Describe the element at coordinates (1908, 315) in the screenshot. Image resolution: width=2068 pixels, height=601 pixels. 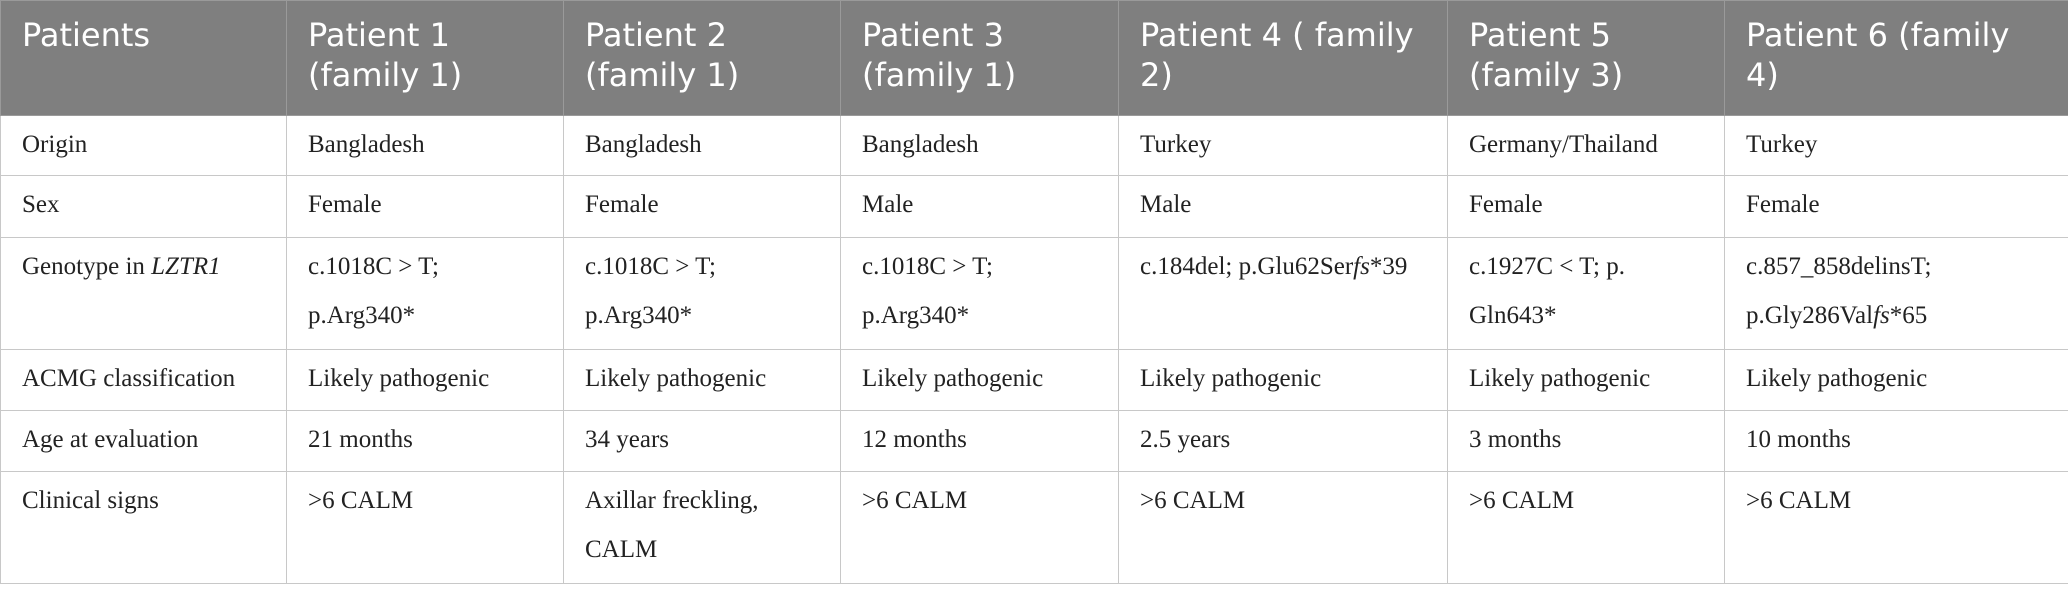
I see `text-run: *65` at that location.